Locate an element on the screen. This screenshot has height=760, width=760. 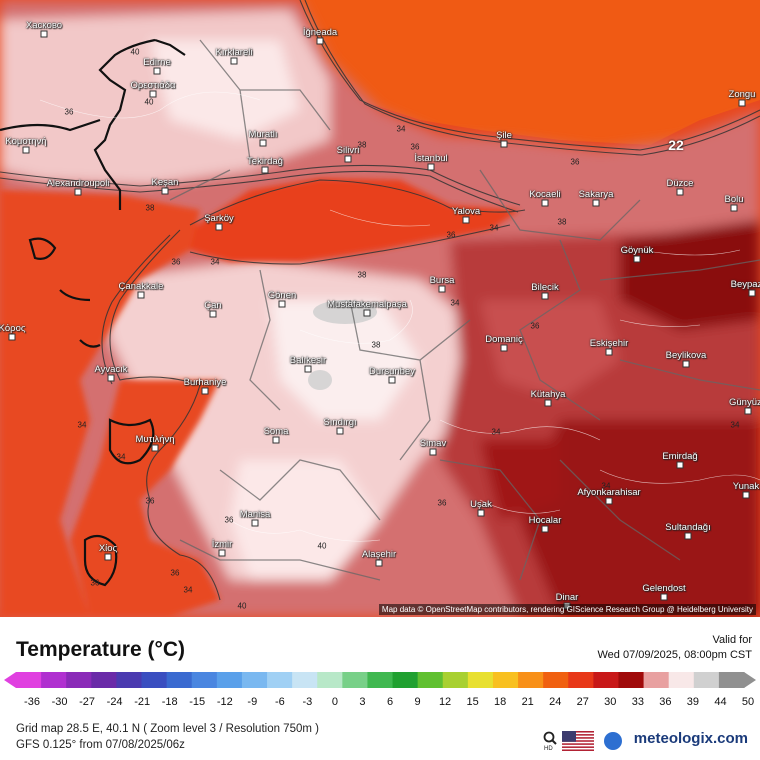
city-label: Göynük is located at coordinates (637, 250).